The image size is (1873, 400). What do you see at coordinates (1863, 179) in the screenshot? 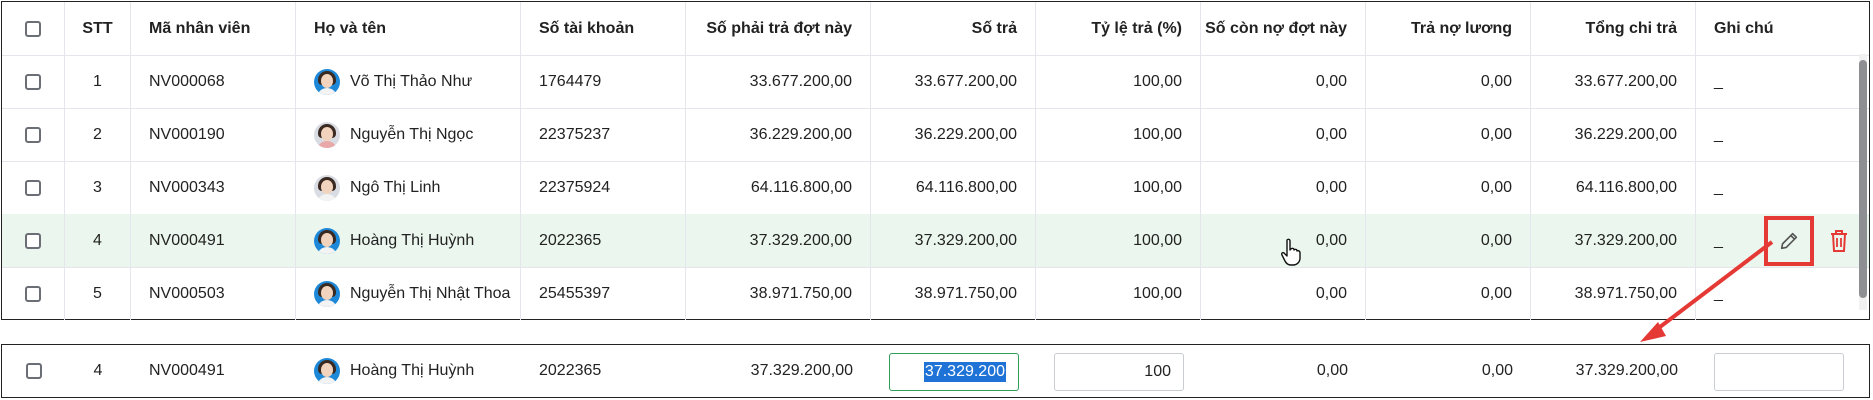
I see `vertical-scrollbar-thumb` at bounding box center [1863, 179].